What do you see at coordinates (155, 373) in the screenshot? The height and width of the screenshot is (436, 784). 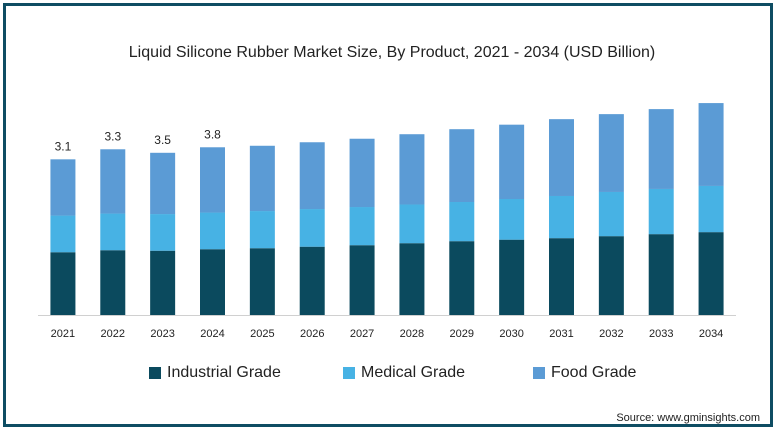 I see `legend-swatch-industrial` at bounding box center [155, 373].